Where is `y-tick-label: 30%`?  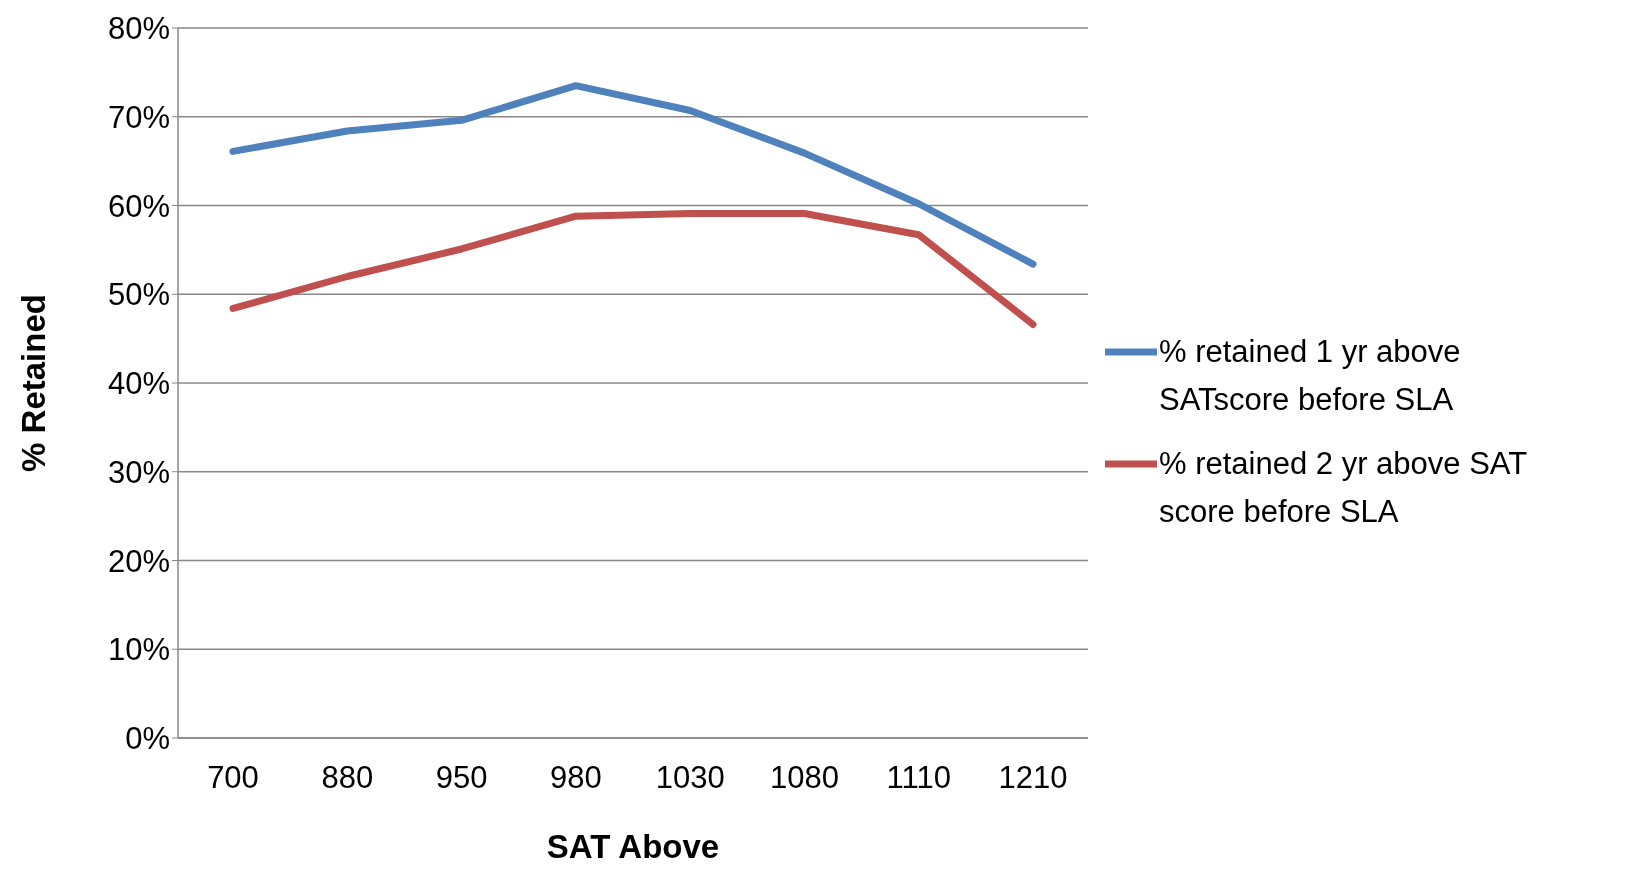 y-tick-label: 30% is located at coordinates (138, 472).